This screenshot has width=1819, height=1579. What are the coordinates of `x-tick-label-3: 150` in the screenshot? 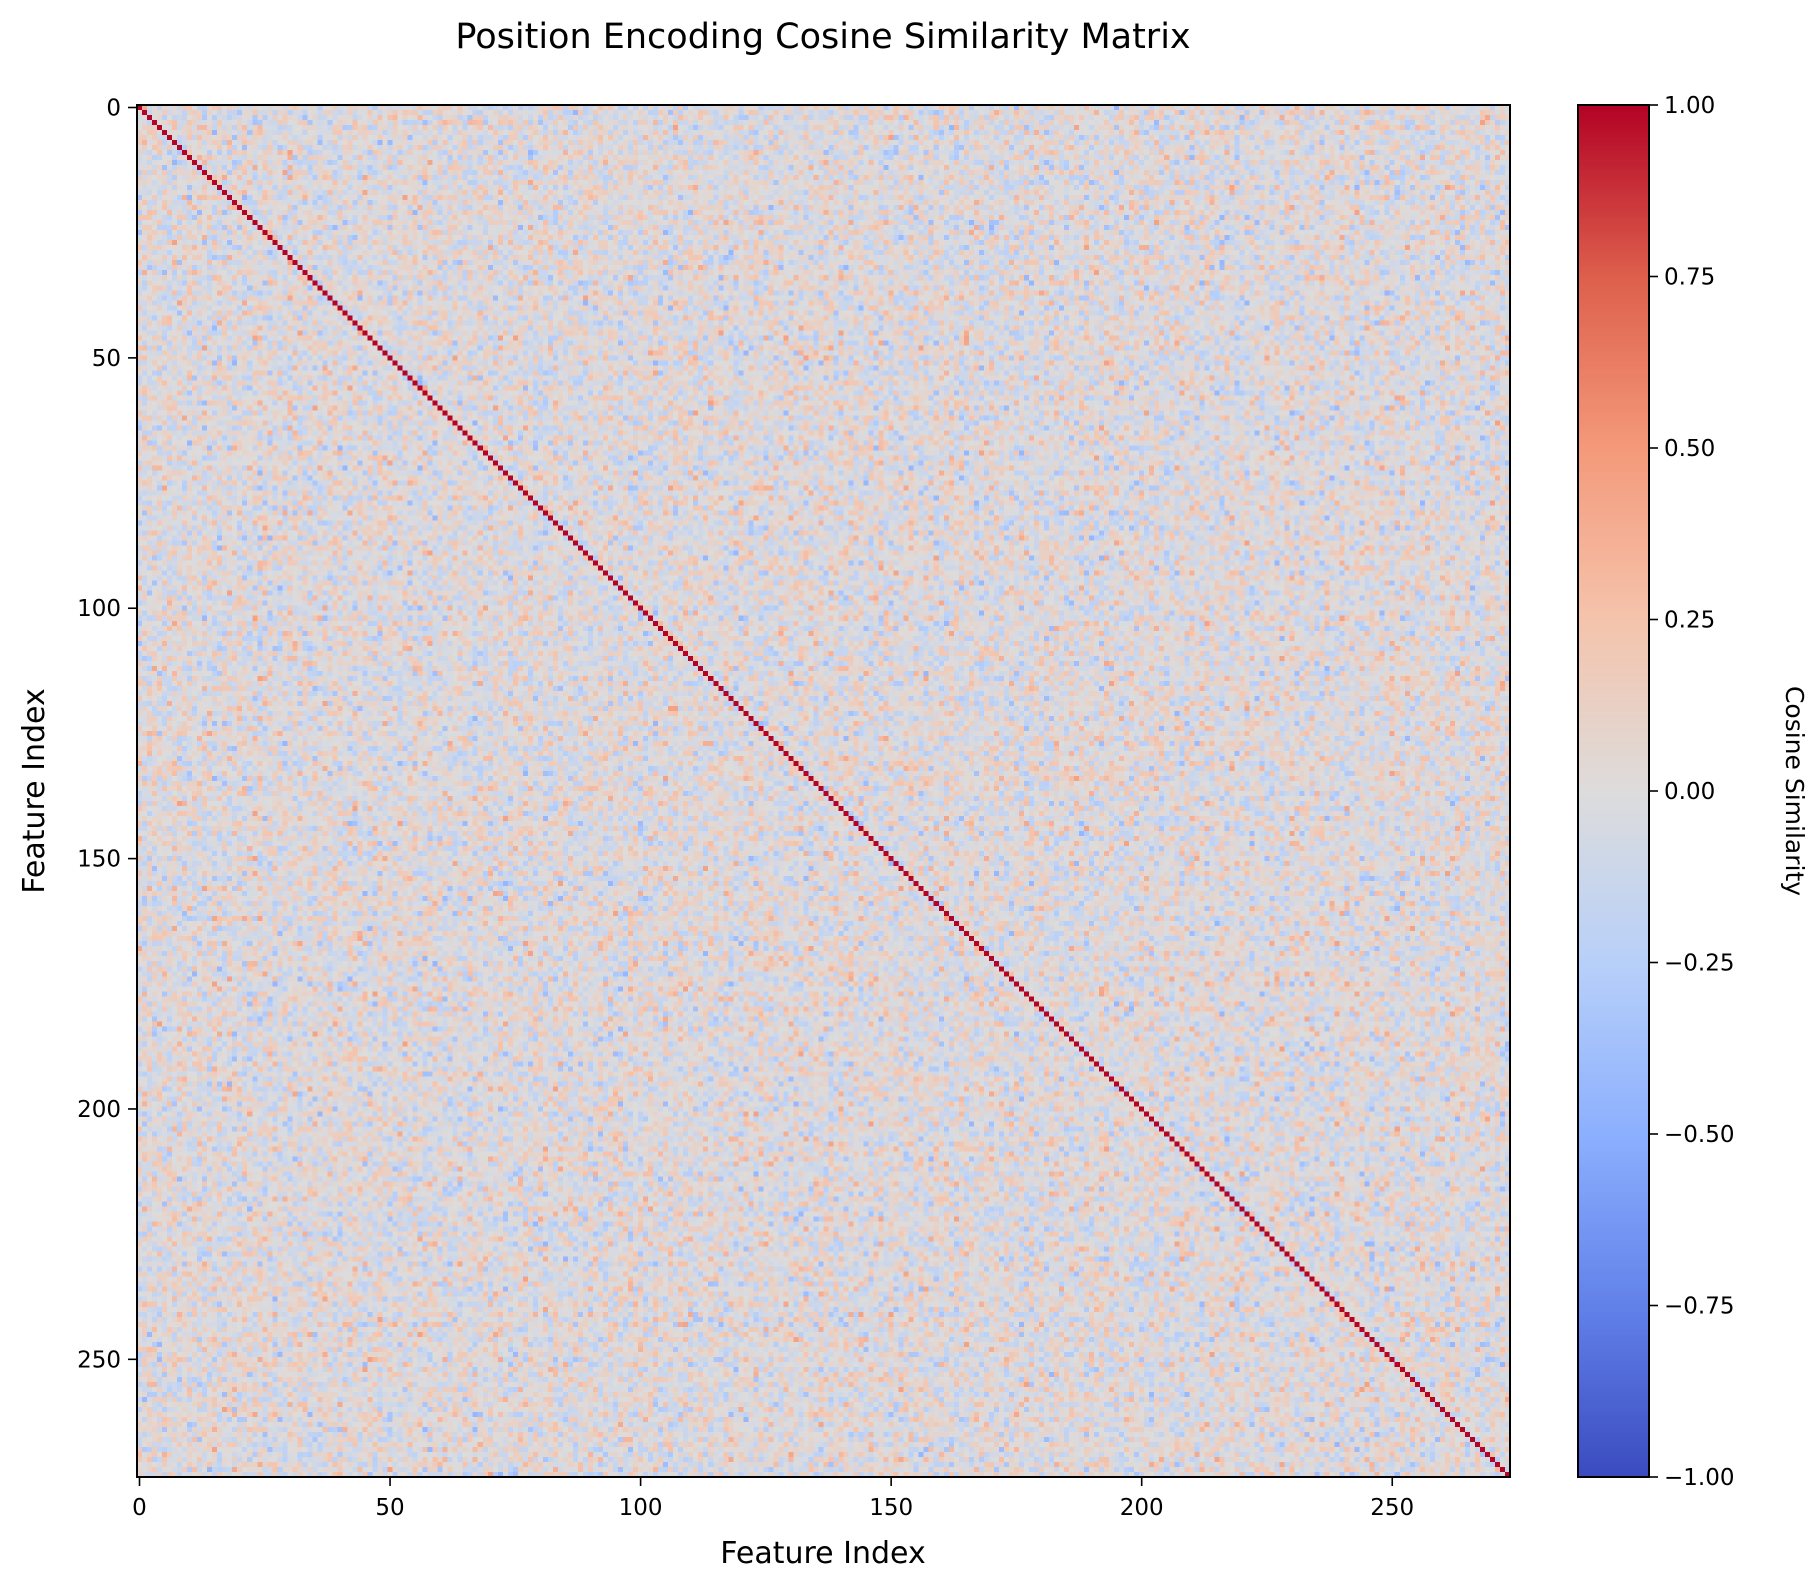 It's located at (891, 1508).